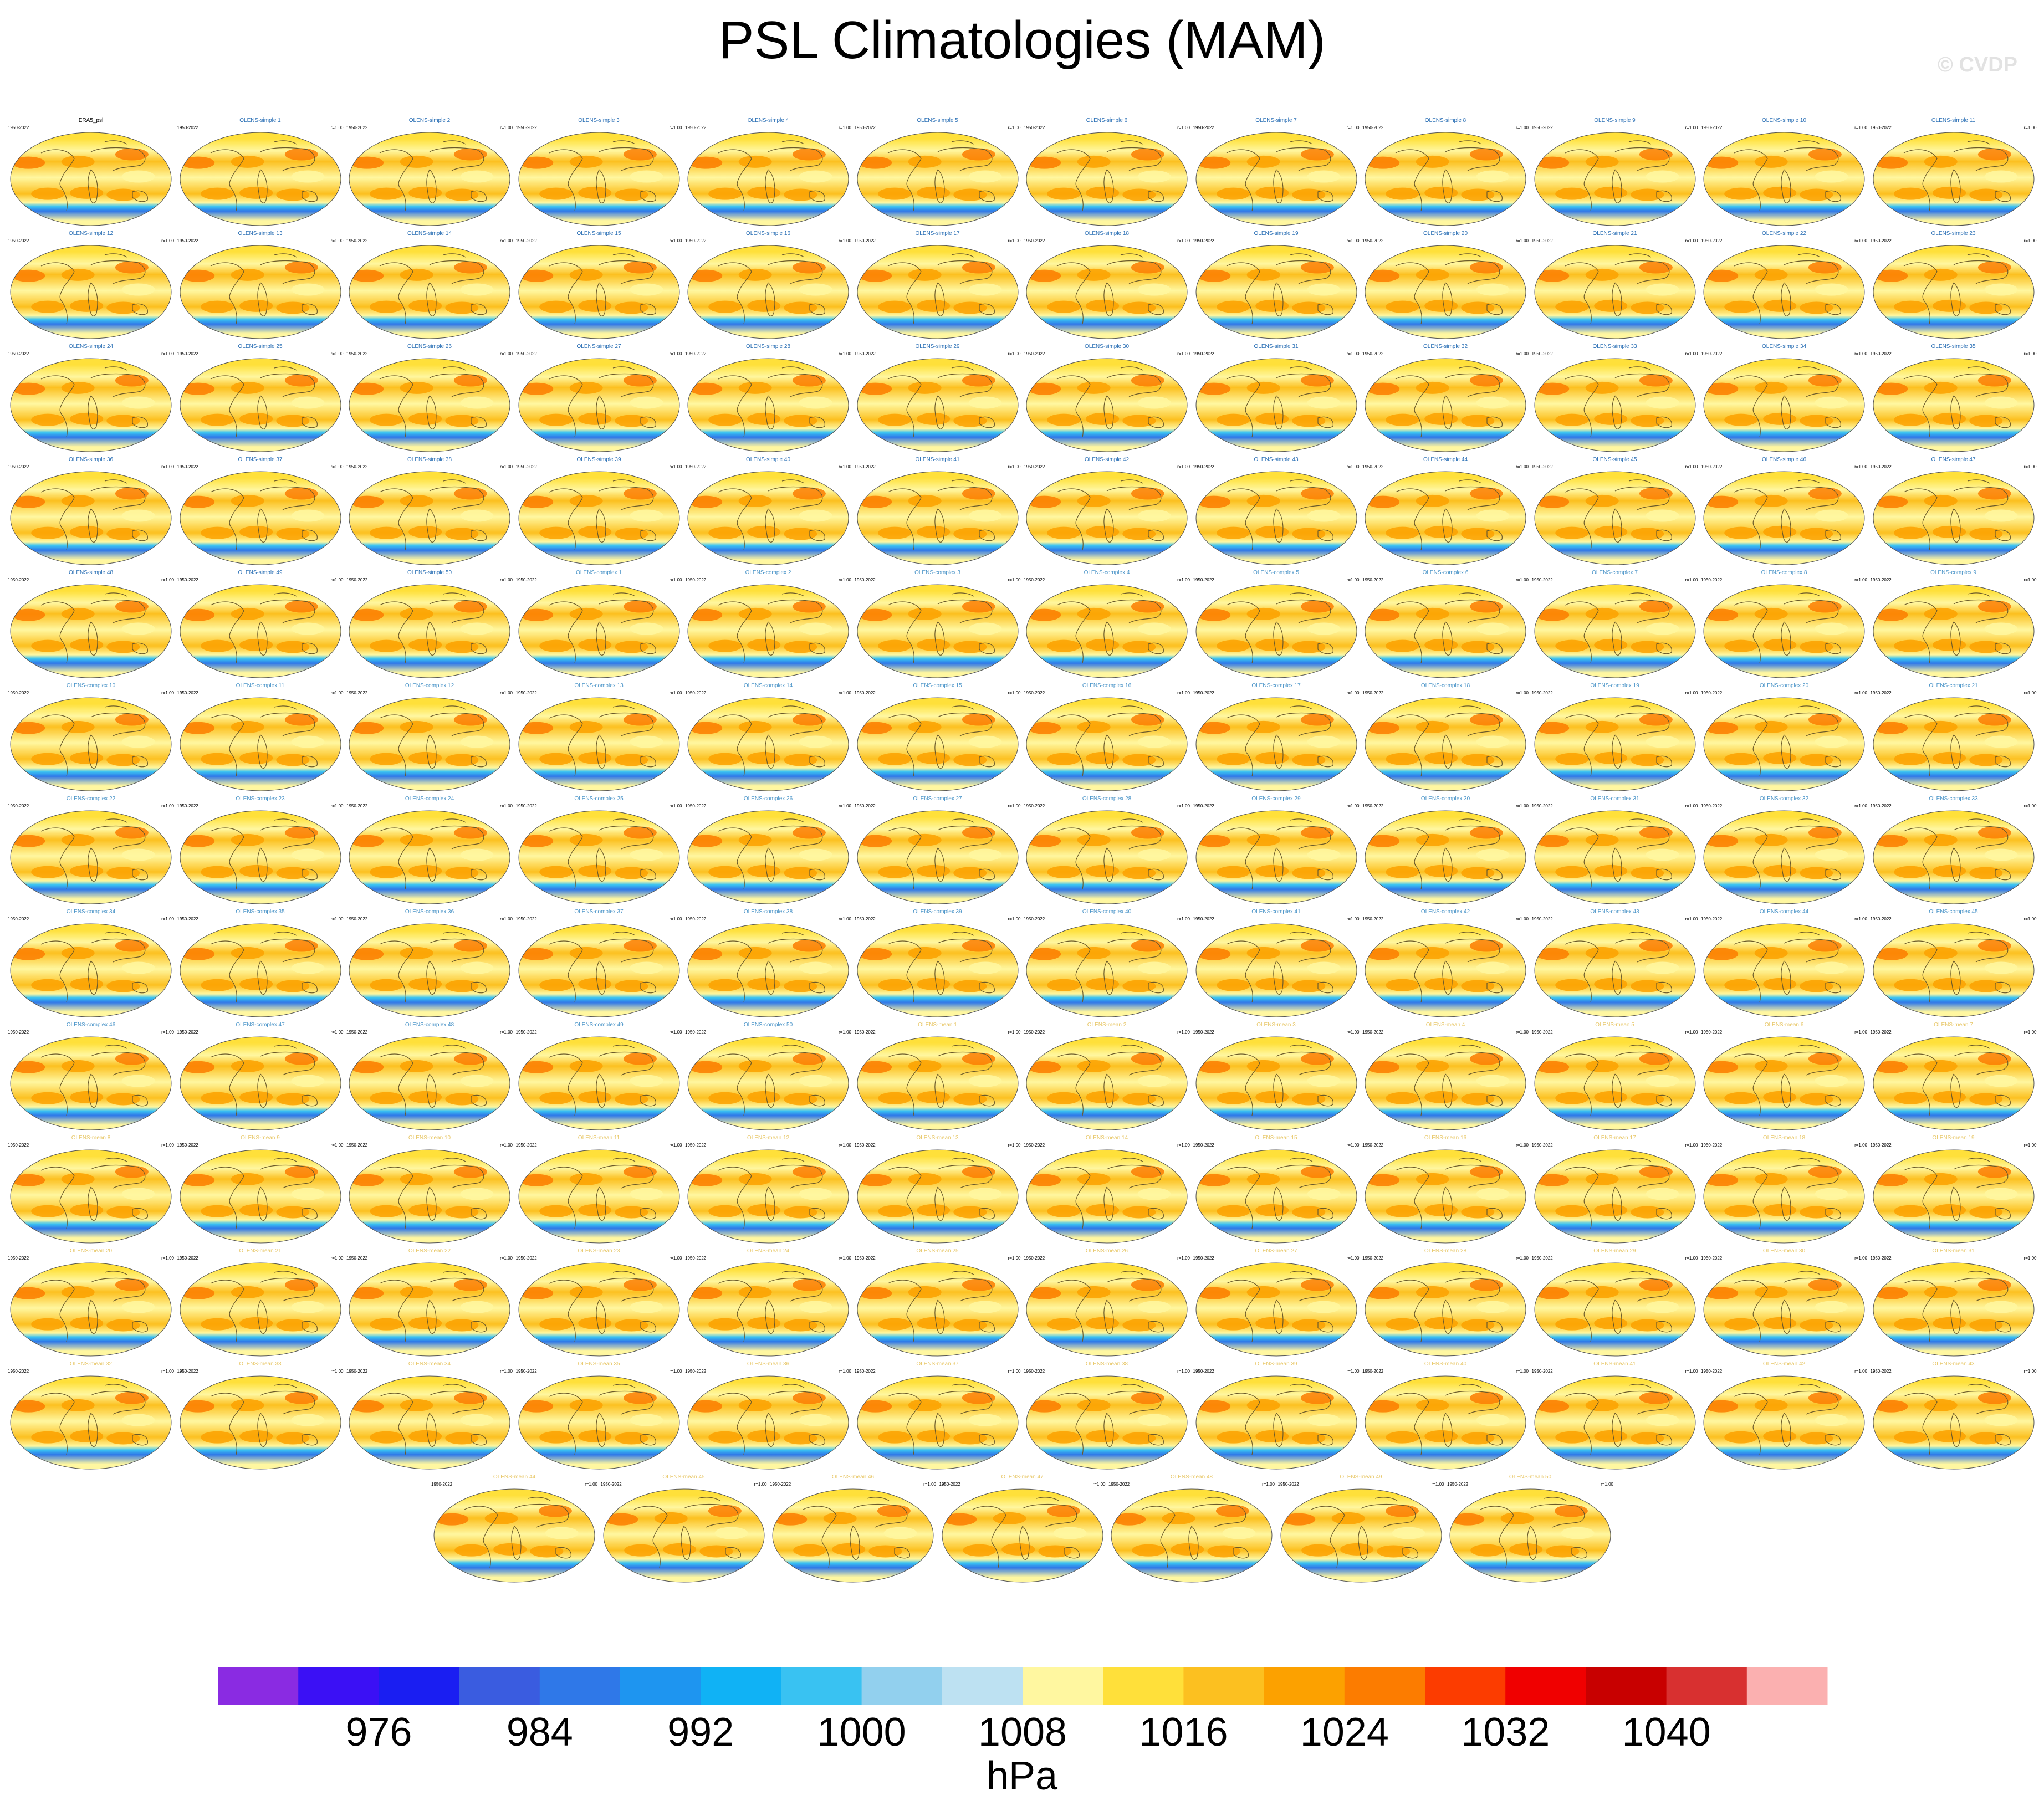 Image resolution: width=2044 pixels, height=1806 pixels. Describe the element at coordinates (768, 1138) in the screenshot. I see `panel-title: OLENS-mean 12` at that location.